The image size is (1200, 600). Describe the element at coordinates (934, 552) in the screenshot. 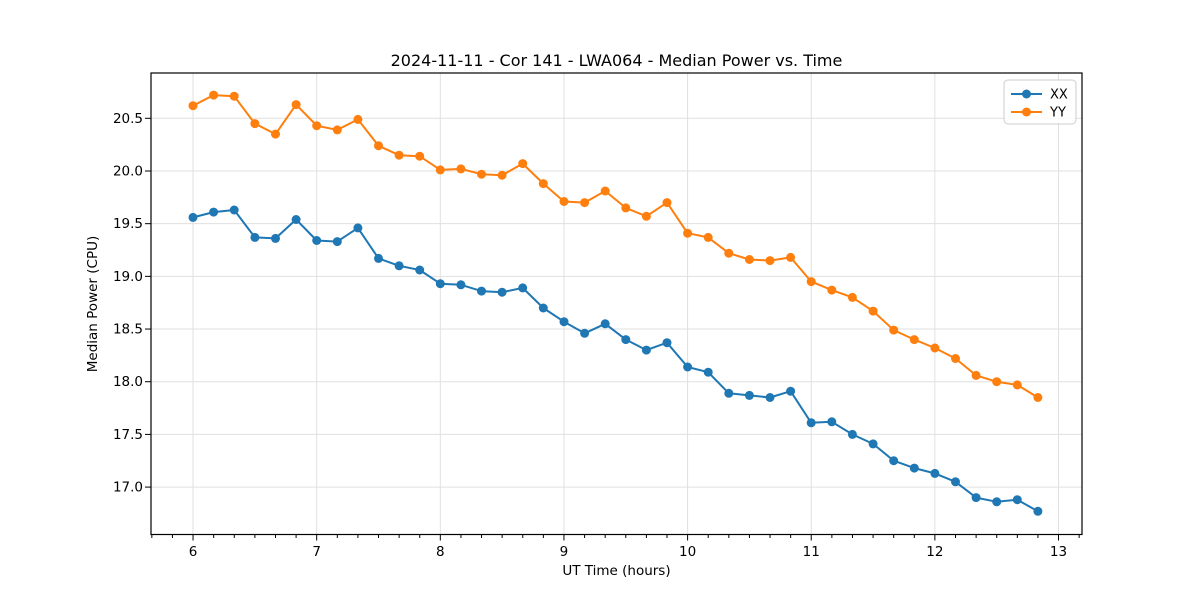

I see `x-tick-label: 12` at that location.